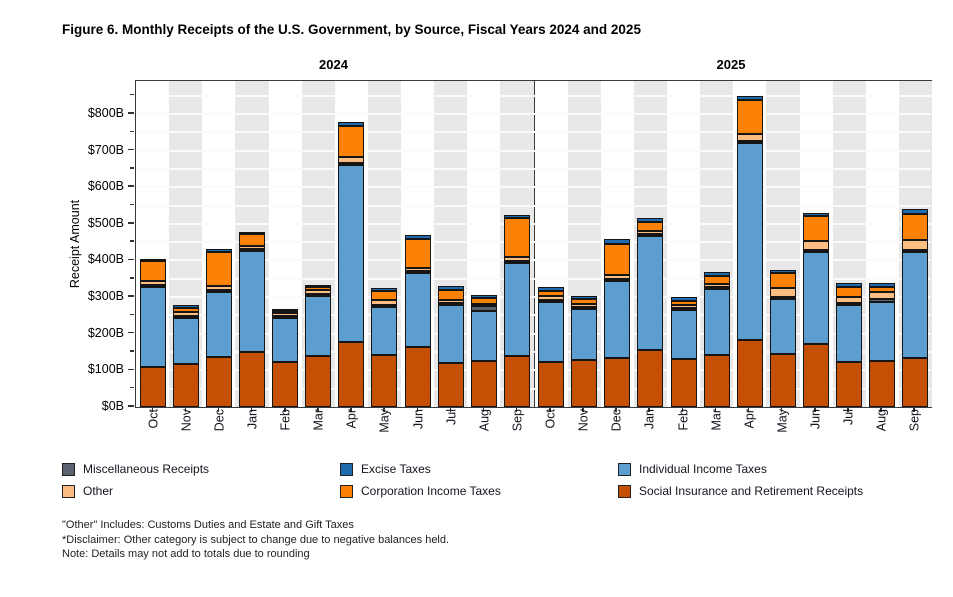 This screenshot has width=953, height=597. Describe the element at coordinates (450, 288) in the screenshot. I see `segment-excise-2024-Jul` at that location.